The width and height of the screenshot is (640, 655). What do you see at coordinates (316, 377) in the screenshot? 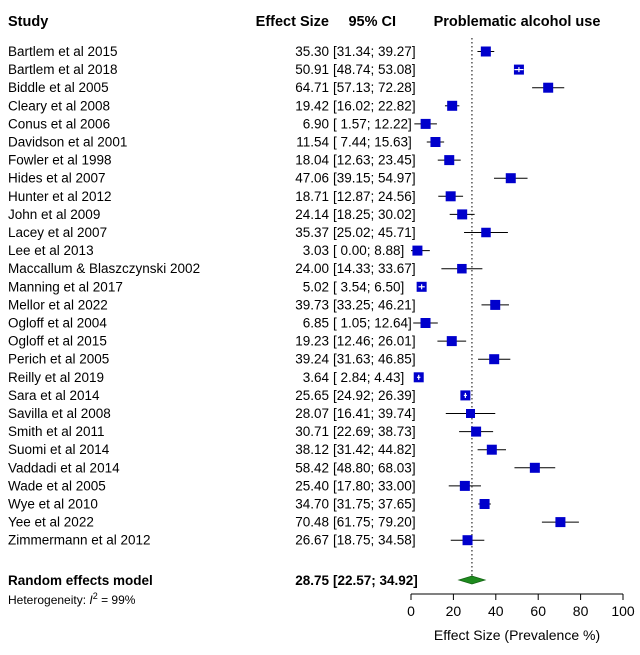
I see `study-effect: 3.64` at bounding box center [316, 377].